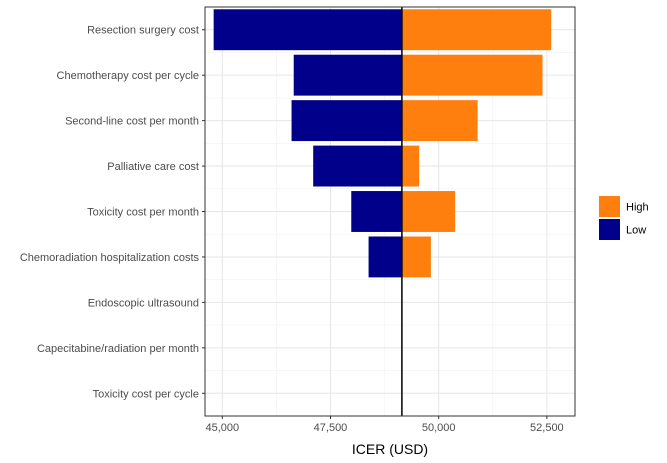  Describe the element at coordinates (331, 428) in the screenshot. I see `x-tick-label: 47,500` at that location.